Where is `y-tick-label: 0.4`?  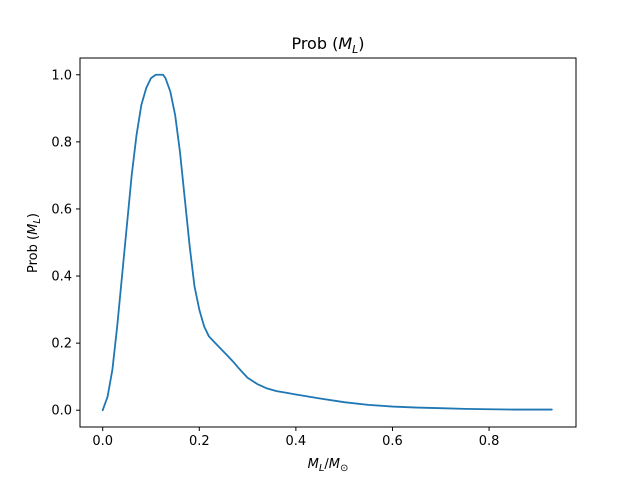
y-tick-label: 0.4 is located at coordinates (61, 277).